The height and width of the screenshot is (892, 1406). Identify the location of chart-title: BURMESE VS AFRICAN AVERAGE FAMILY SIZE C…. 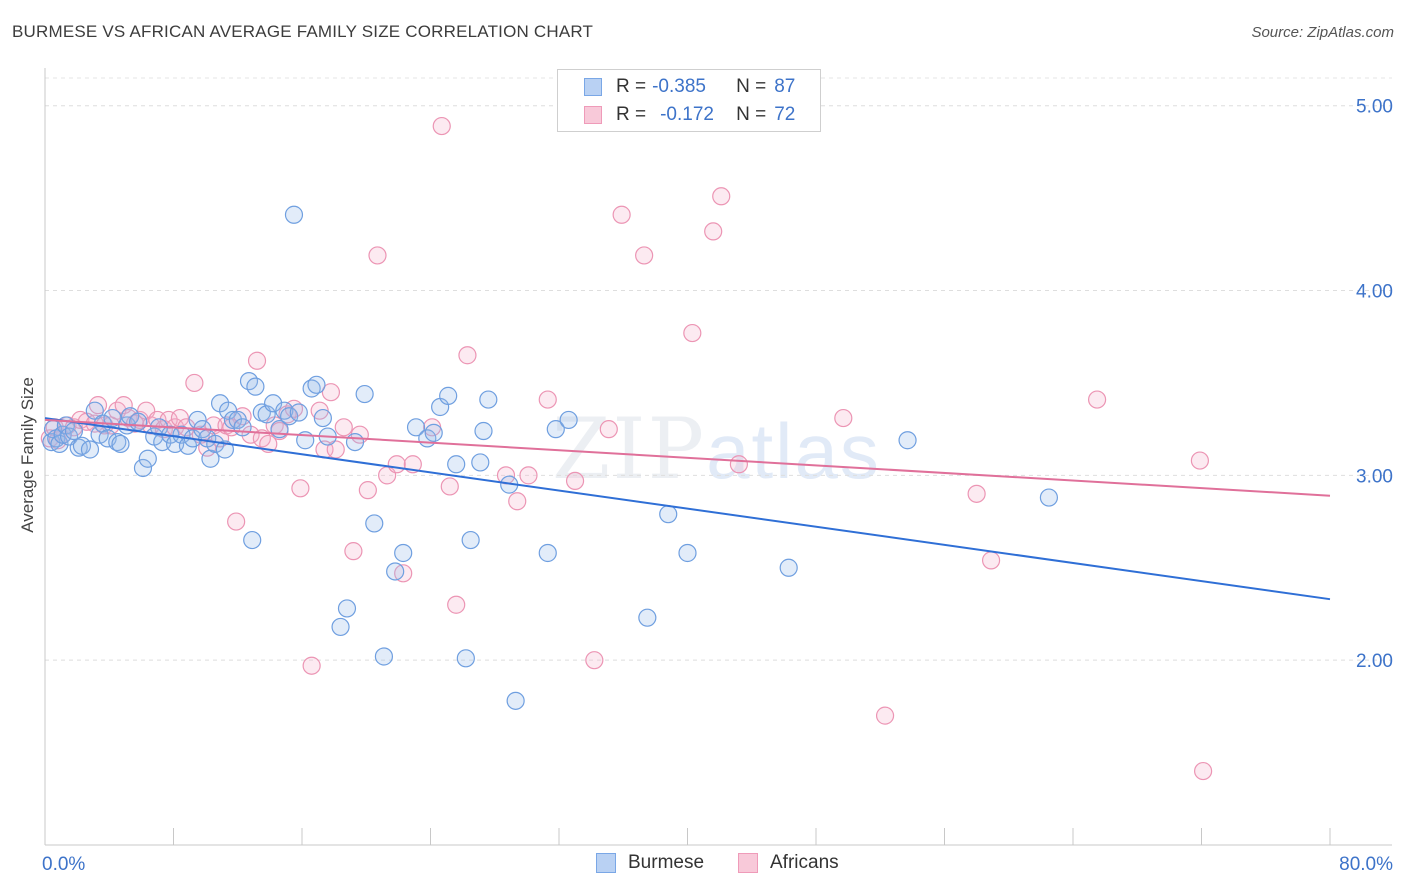
(303, 31).